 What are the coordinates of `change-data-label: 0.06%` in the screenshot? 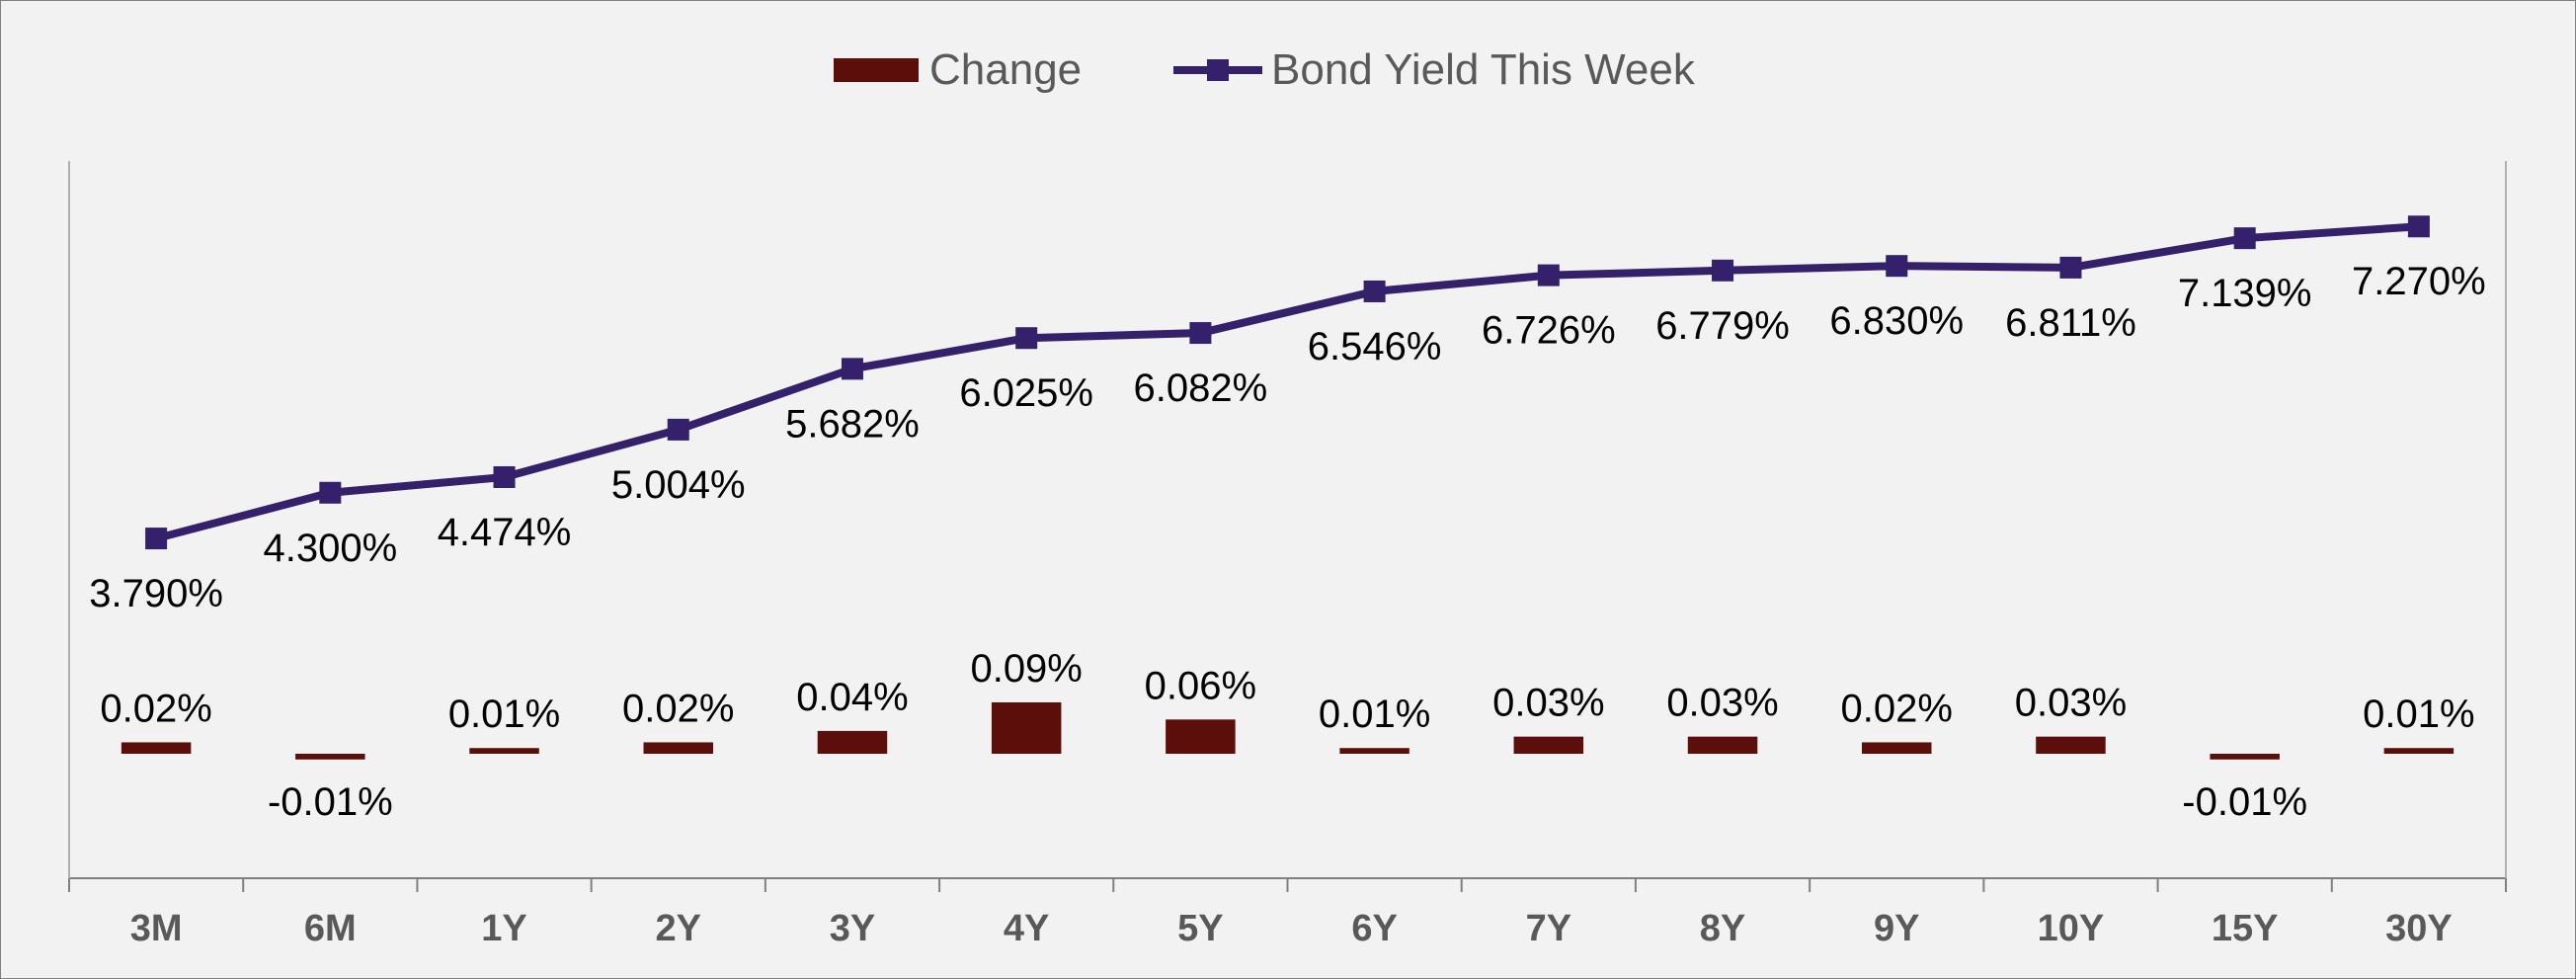 It's located at (1200, 685).